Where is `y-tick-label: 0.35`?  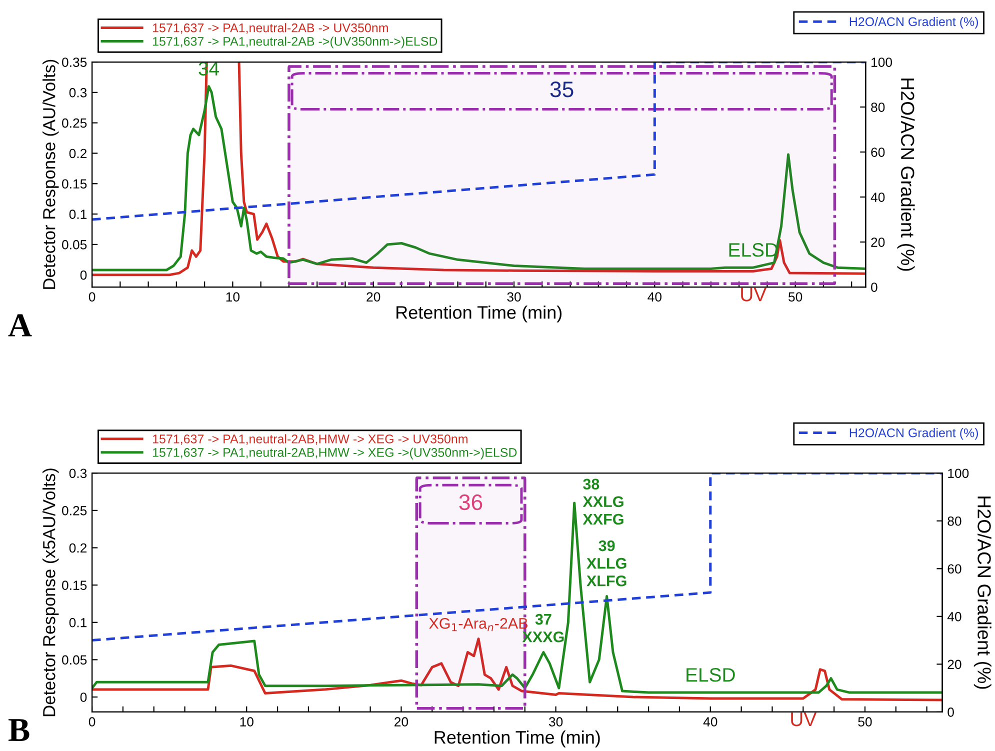 y-tick-label: 0.35 is located at coordinates (74, 62).